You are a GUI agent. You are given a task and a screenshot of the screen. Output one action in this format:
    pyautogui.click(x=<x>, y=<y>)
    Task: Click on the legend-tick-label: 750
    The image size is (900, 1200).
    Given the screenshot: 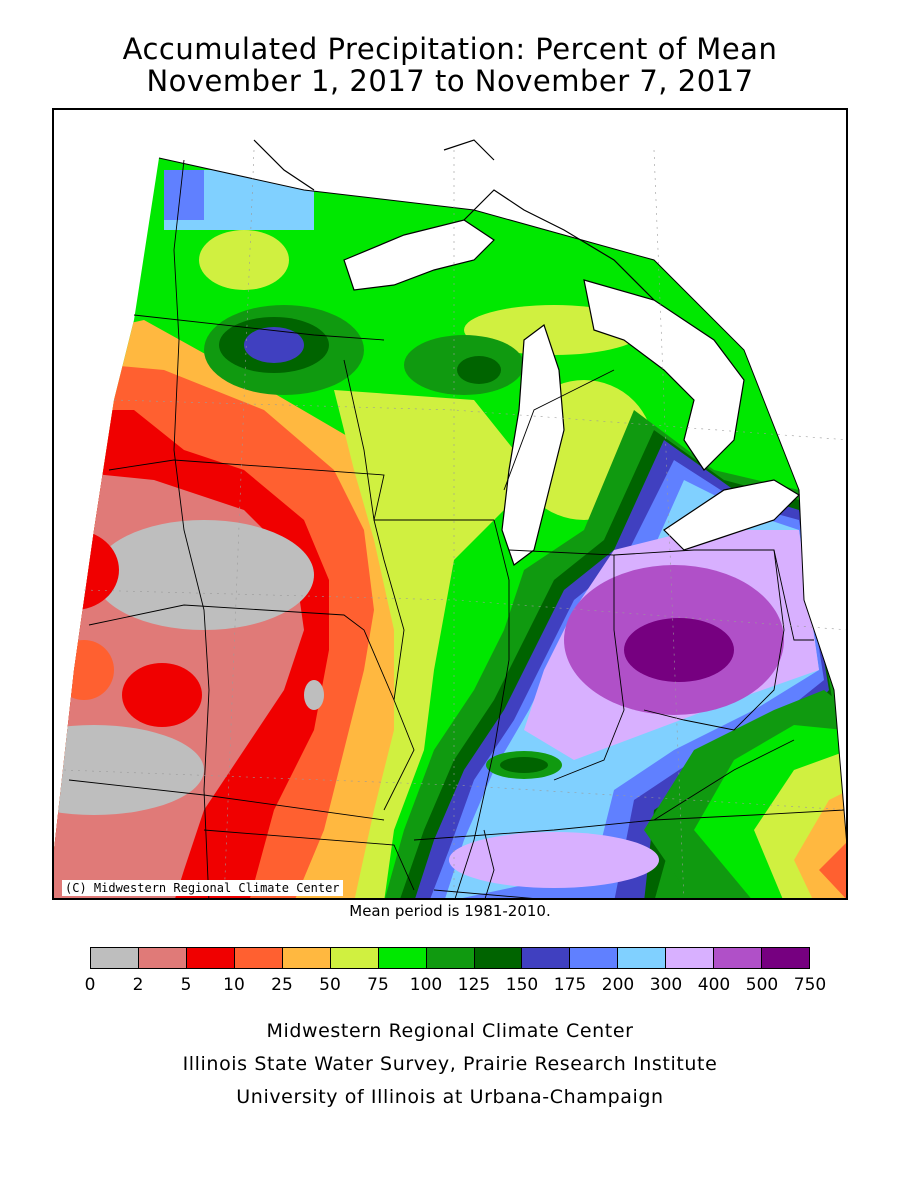 What is the action you would take?
    pyautogui.click(x=810, y=985)
    